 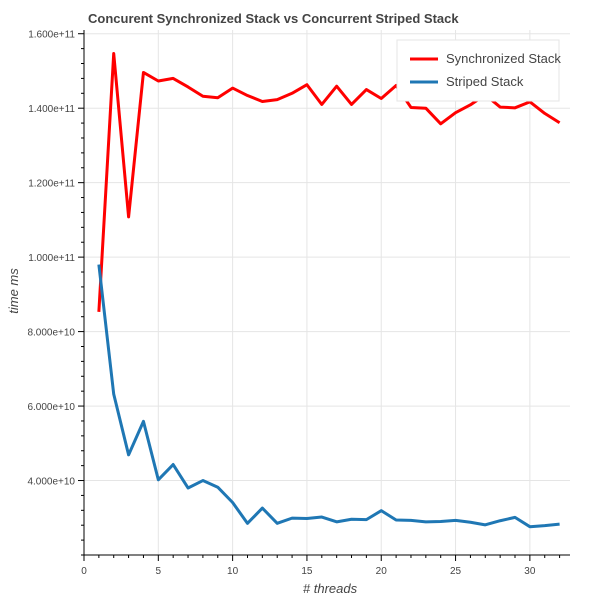 What do you see at coordinates (503, 58) in the screenshot?
I see `legend-label-synchronized-stack: Synchronized Stack` at bounding box center [503, 58].